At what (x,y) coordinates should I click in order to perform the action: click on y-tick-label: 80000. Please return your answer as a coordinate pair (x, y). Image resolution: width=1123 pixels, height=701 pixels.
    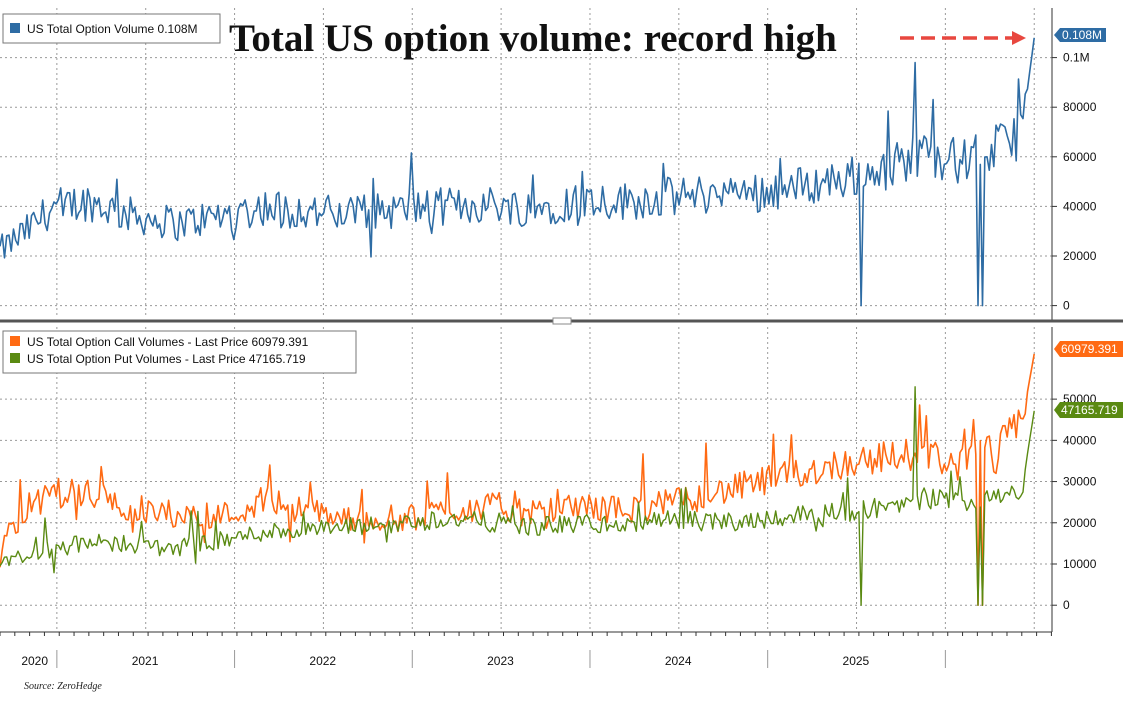
    Looking at the image, I should click on (1080, 107).